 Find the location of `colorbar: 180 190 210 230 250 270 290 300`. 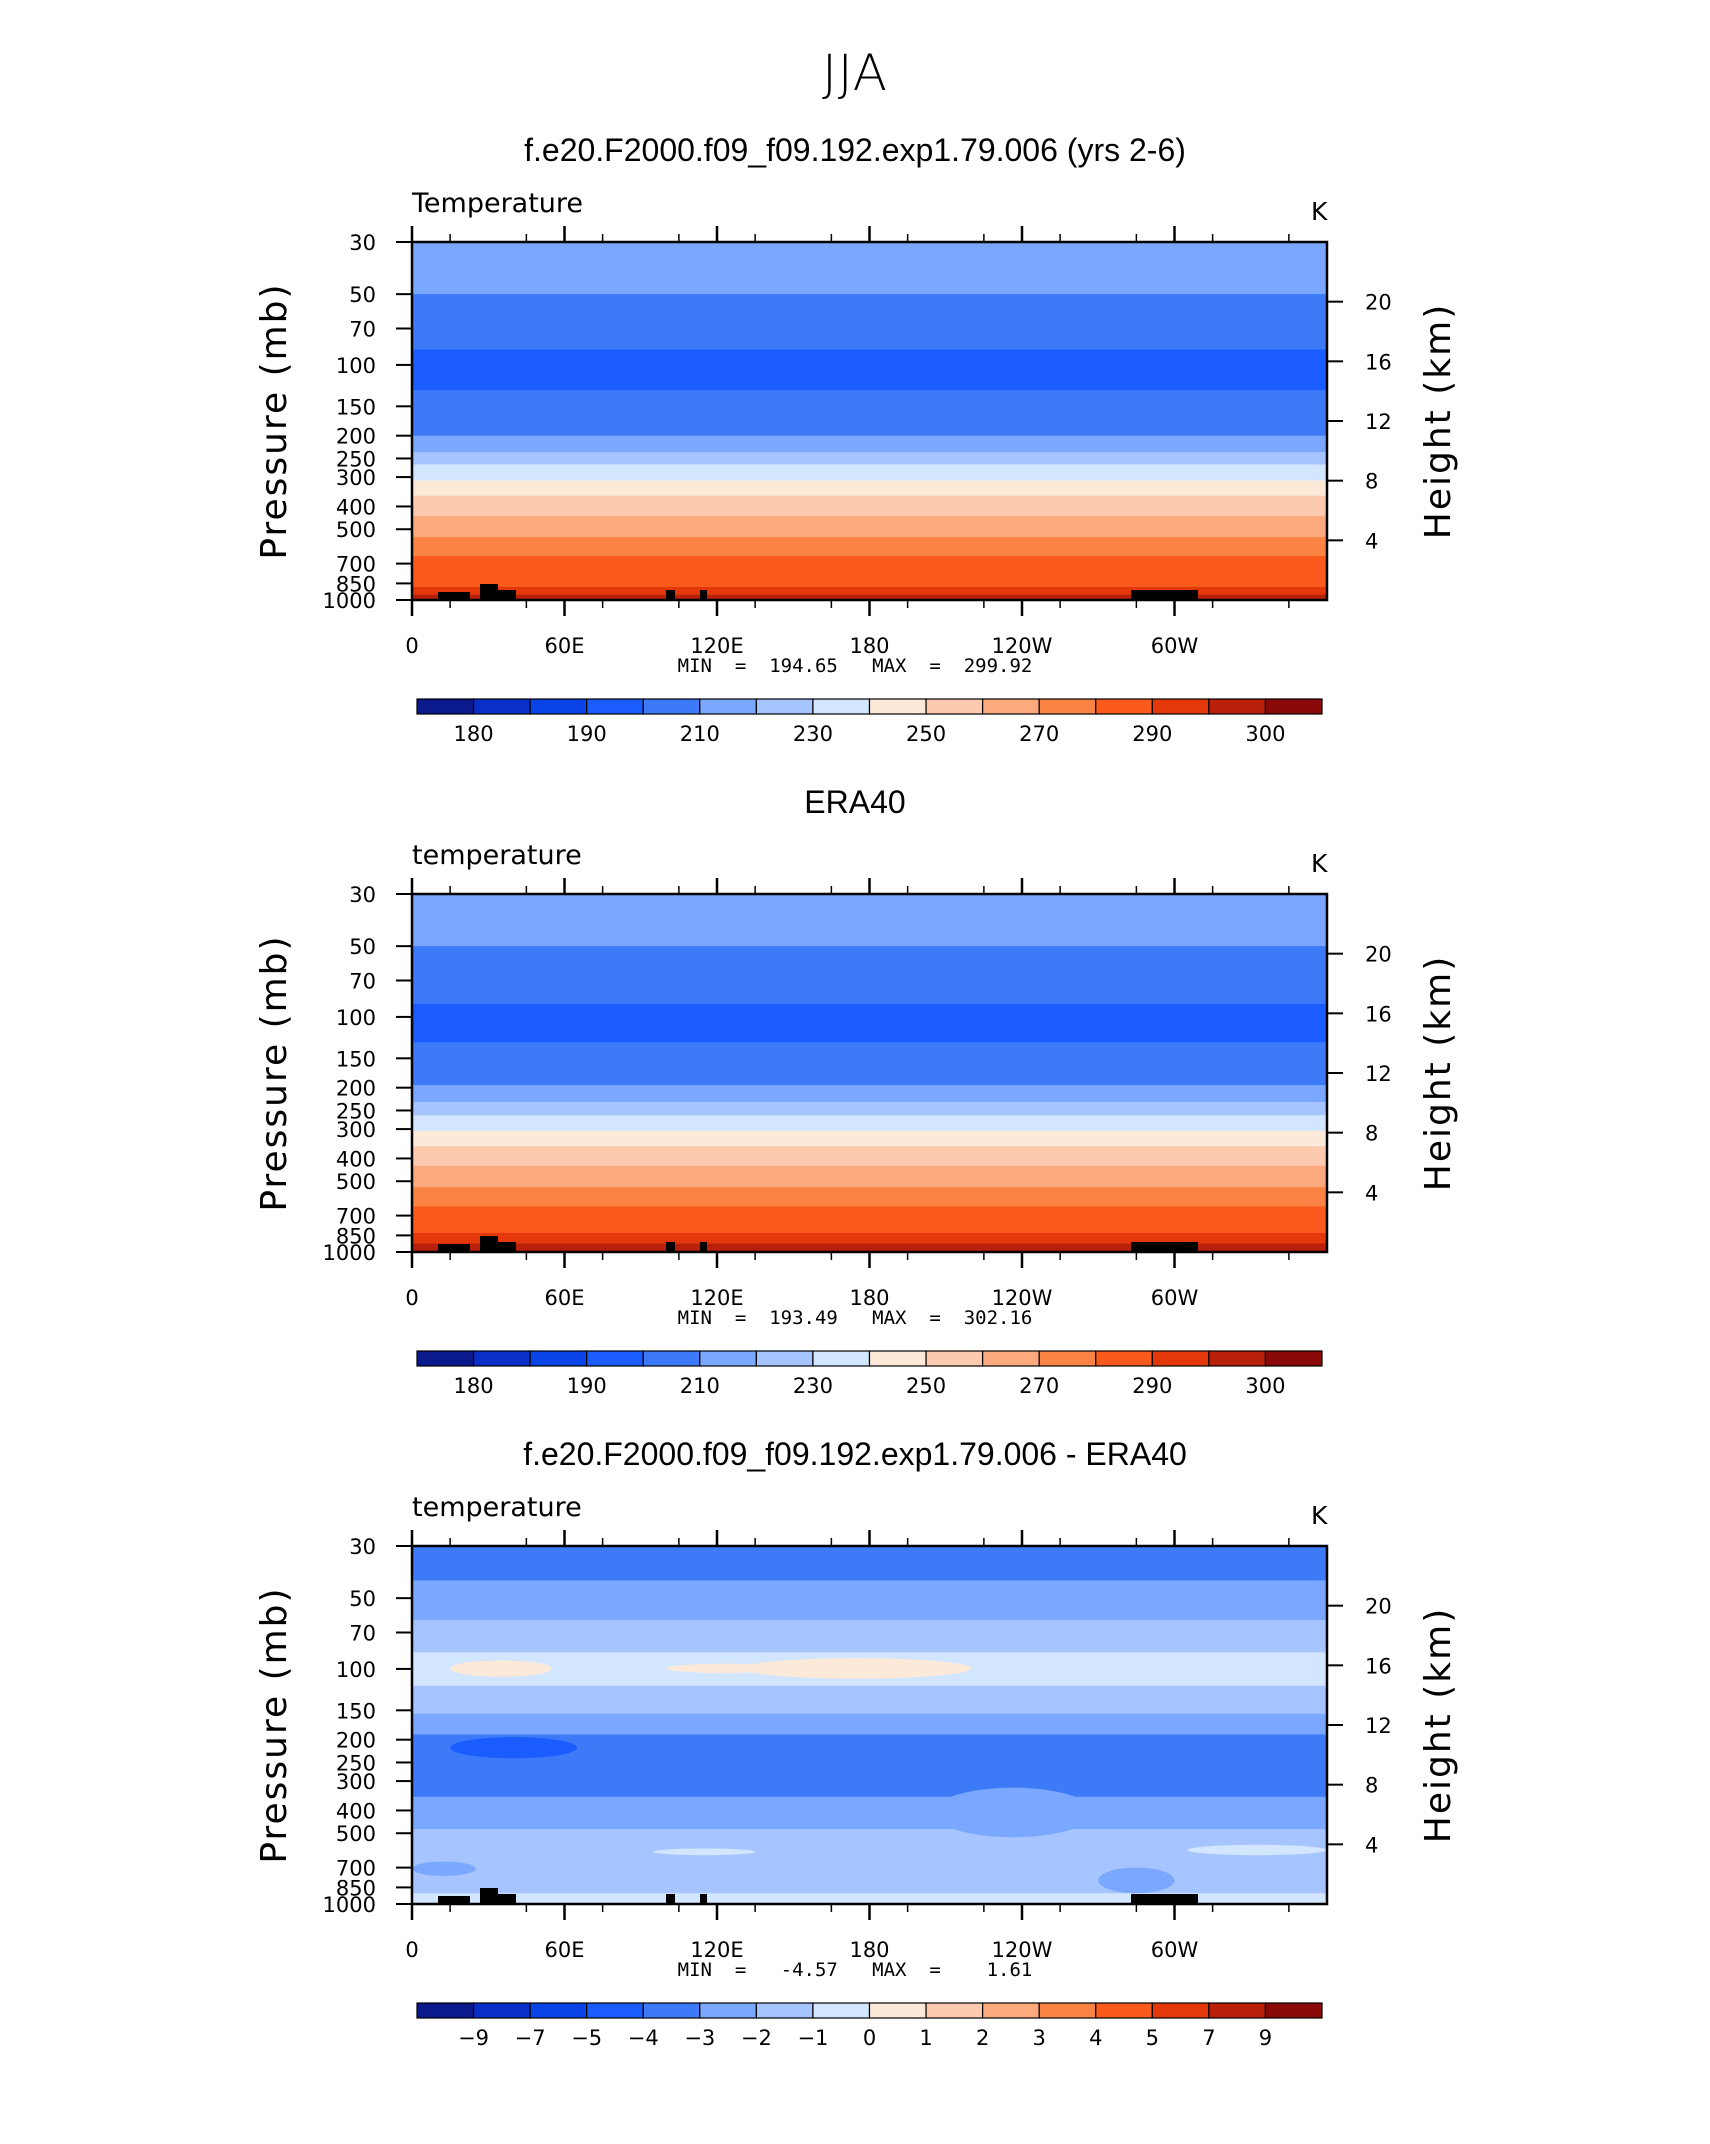

colorbar: 180 190 210 230 250 270 290 300 is located at coordinates (869, 722).